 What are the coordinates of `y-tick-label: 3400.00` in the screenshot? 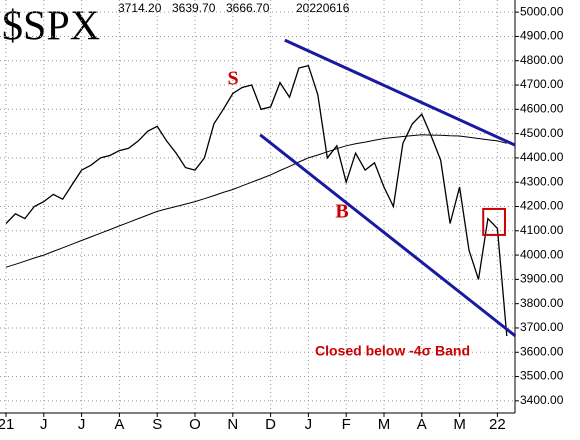 It's located at (542, 400).